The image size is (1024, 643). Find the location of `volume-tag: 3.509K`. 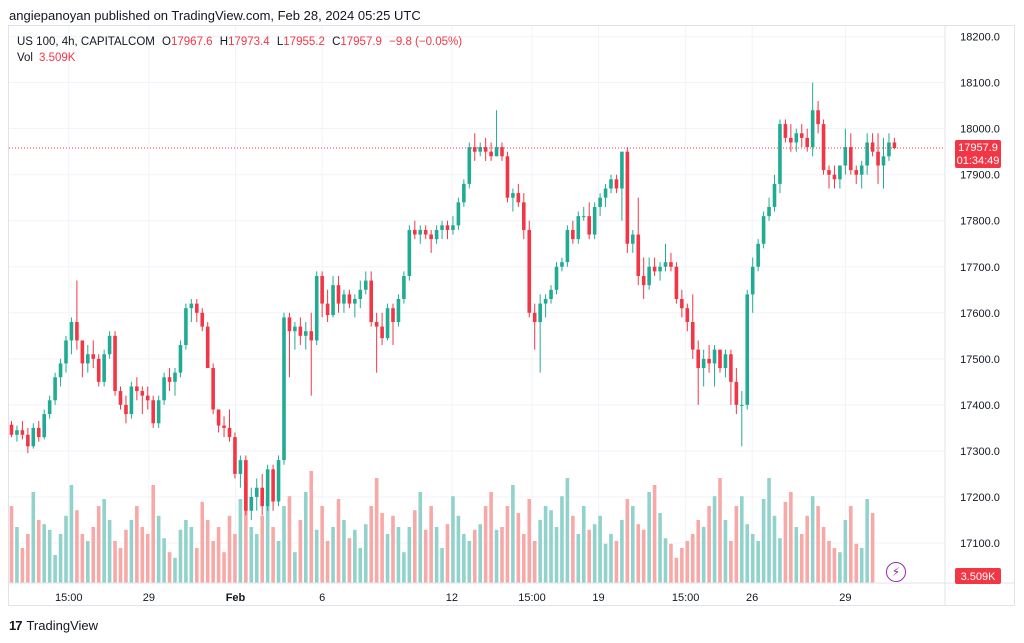

volume-tag: 3.509K is located at coordinates (978, 576).